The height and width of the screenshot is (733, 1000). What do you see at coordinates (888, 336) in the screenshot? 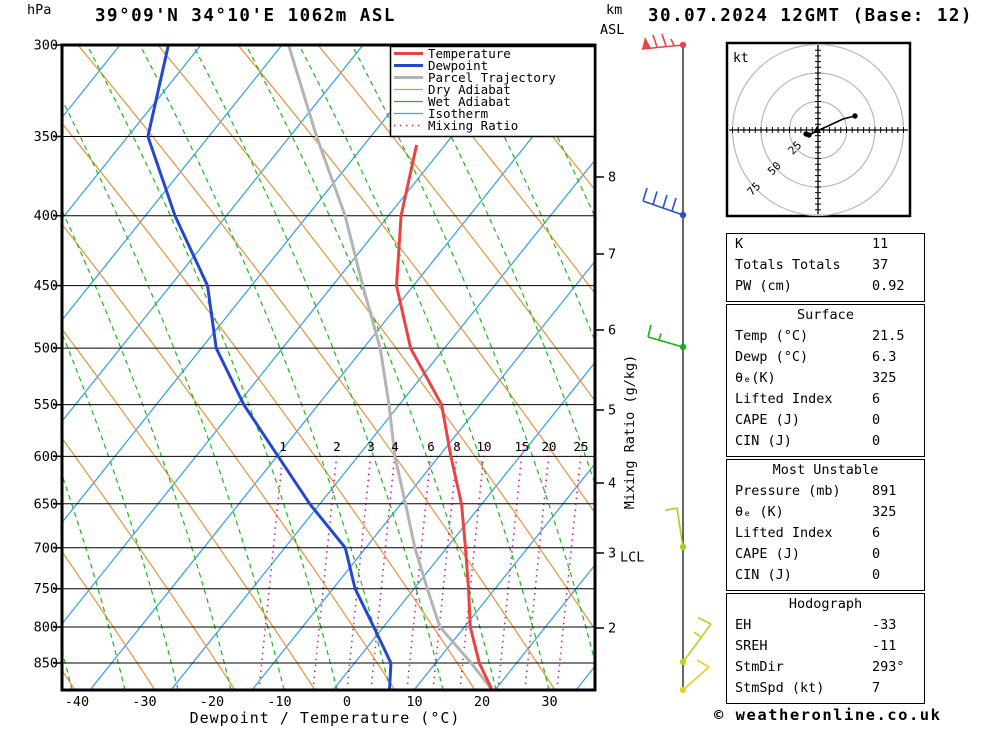
I see `info-value: 21.5` at bounding box center [888, 336].